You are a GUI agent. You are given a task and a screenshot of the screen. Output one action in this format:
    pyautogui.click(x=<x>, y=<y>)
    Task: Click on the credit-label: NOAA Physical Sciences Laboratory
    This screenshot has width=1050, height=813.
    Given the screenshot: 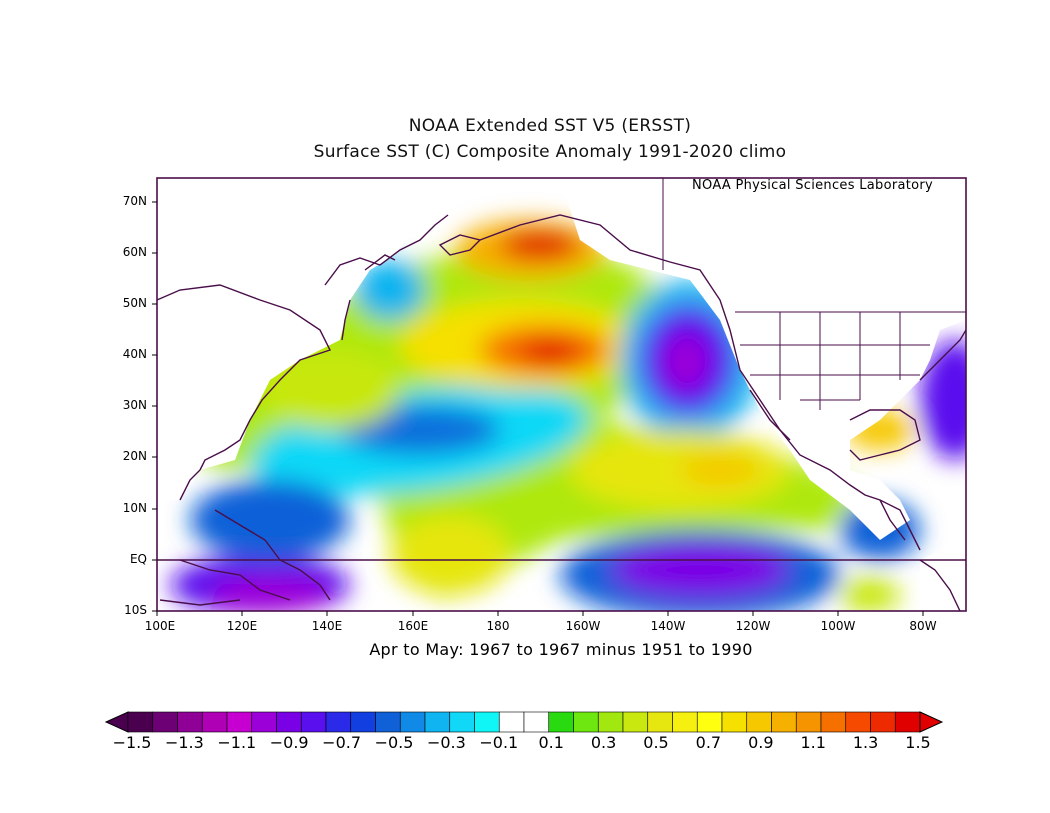 What is the action you would take?
    pyautogui.click(x=813, y=185)
    